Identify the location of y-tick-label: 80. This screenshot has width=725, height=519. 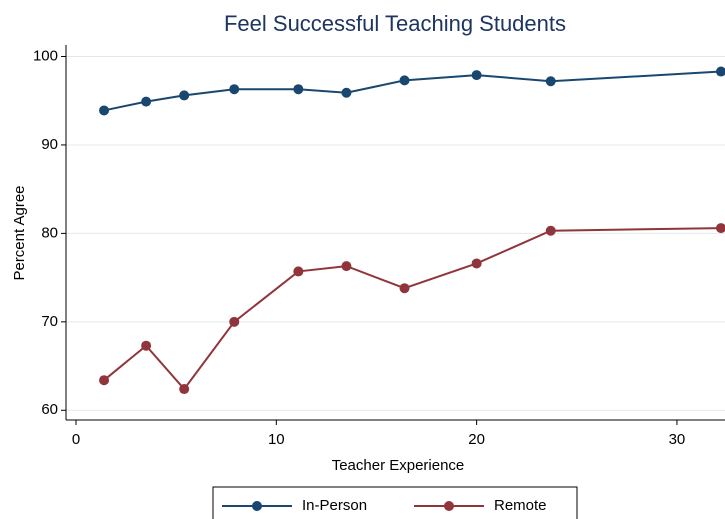
(49, 232).